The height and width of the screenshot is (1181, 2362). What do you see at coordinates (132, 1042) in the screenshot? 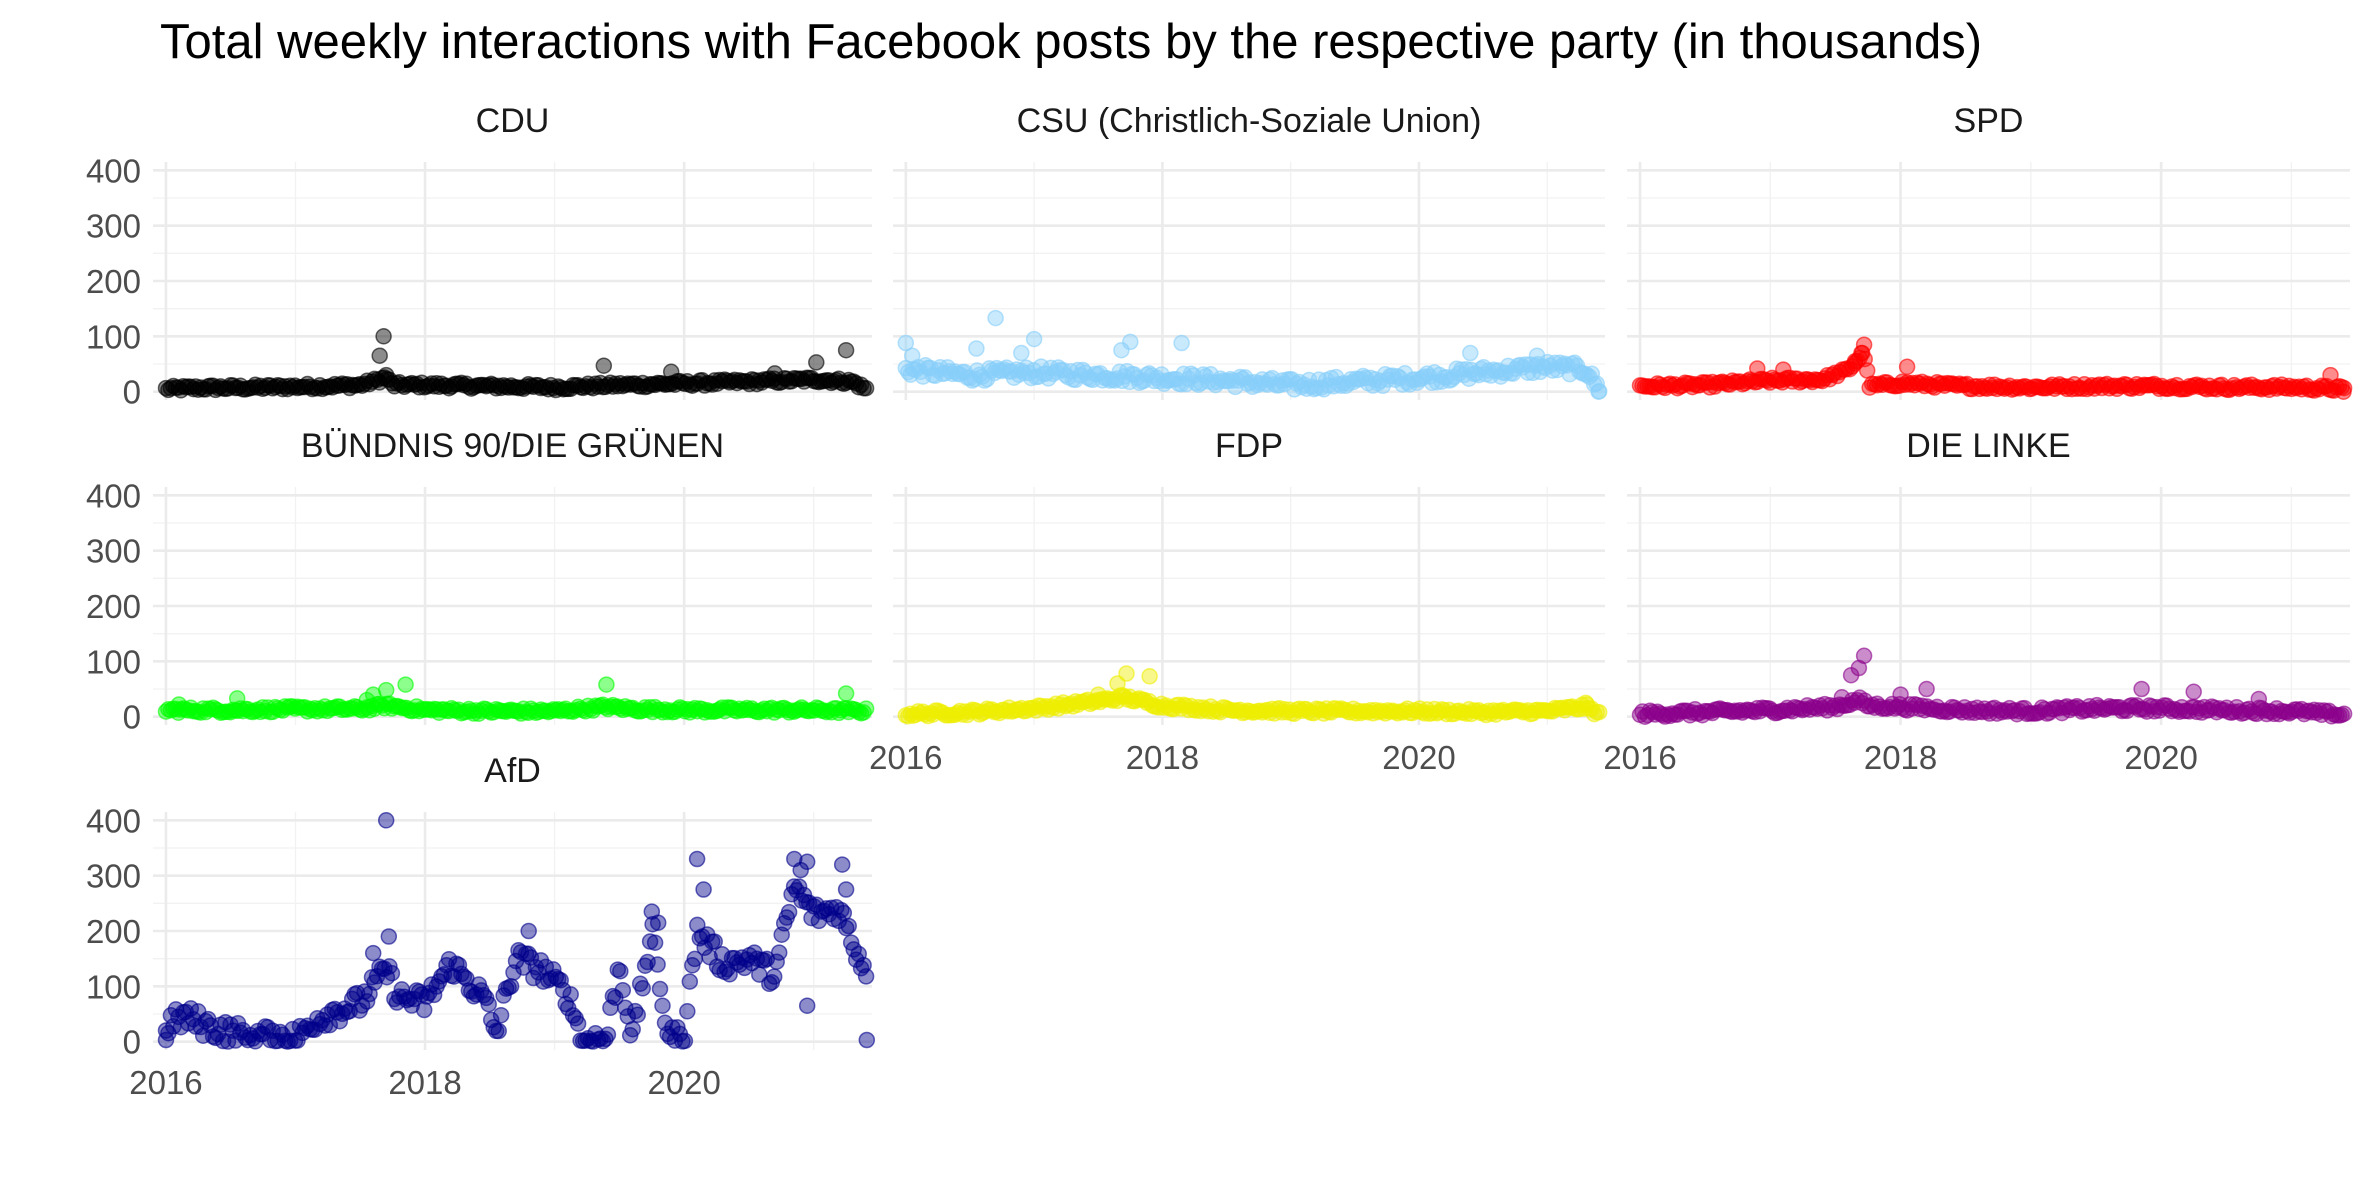
I see `y-tick-label: 0` at bounding box center [132, 1042].